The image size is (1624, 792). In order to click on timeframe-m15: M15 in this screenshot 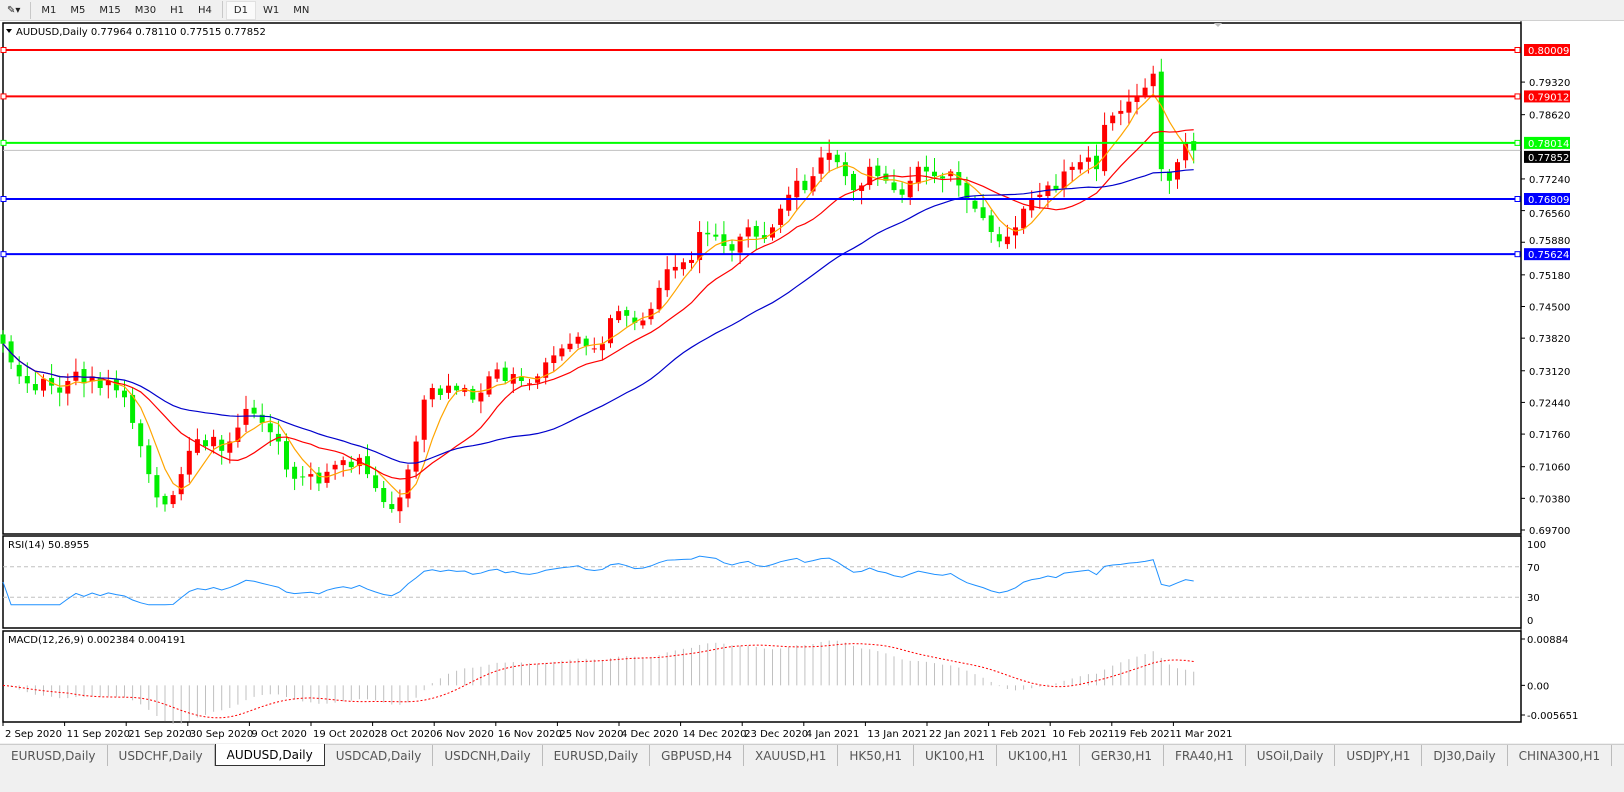, I will do `click(110, 10)`.